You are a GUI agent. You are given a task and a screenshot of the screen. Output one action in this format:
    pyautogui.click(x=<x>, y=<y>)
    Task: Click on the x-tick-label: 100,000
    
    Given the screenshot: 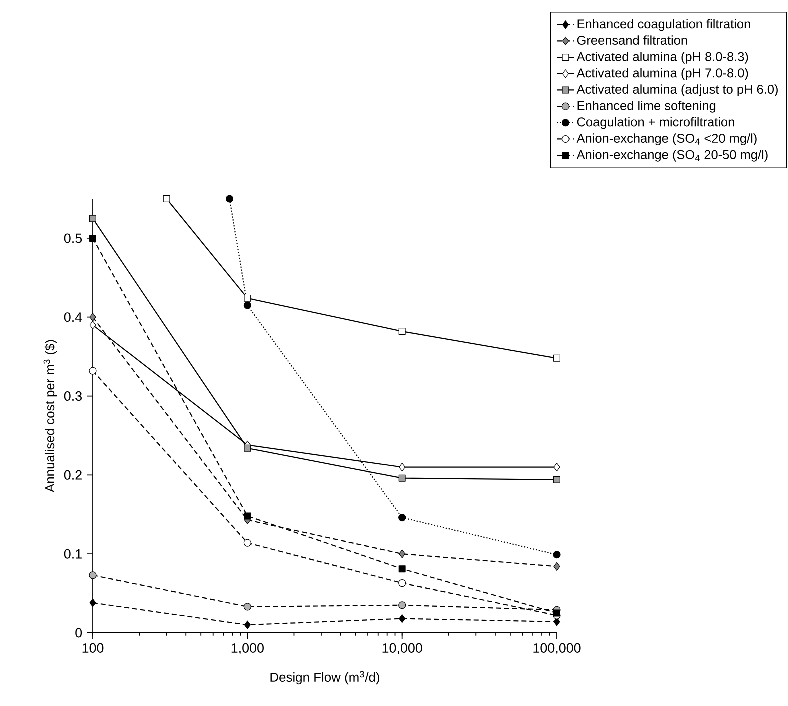 What is the action you would take?
    pyautogui.click(x=557, y=649)
    